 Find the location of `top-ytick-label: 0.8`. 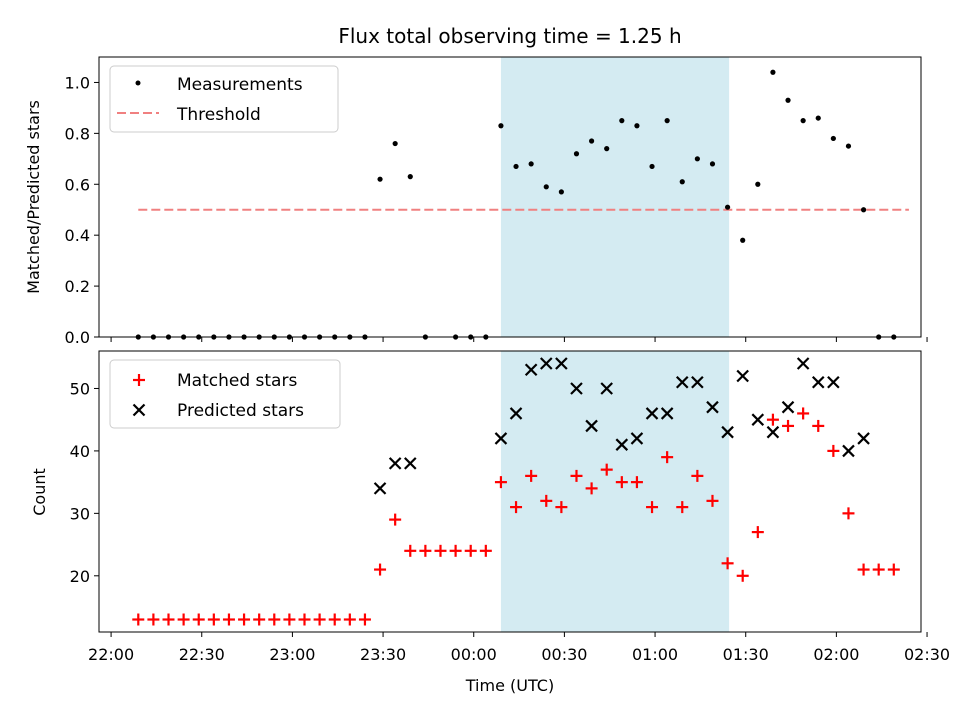

top-ytick-label: 0.8 is located at coordinates (77, 133).